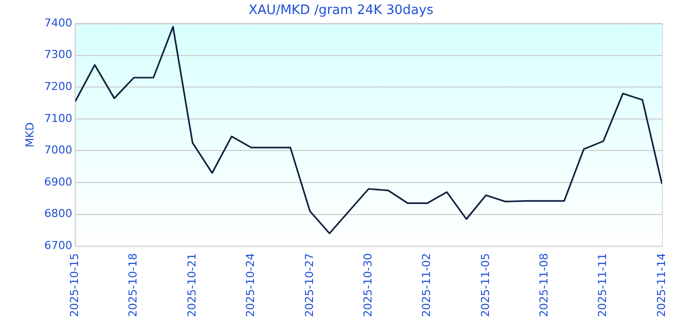 This screenshot has width=680, height=320. Describe the element at coordinates (309, 285) in the screenshot. I see `x-tick-label: 2025-10-27` at that location.